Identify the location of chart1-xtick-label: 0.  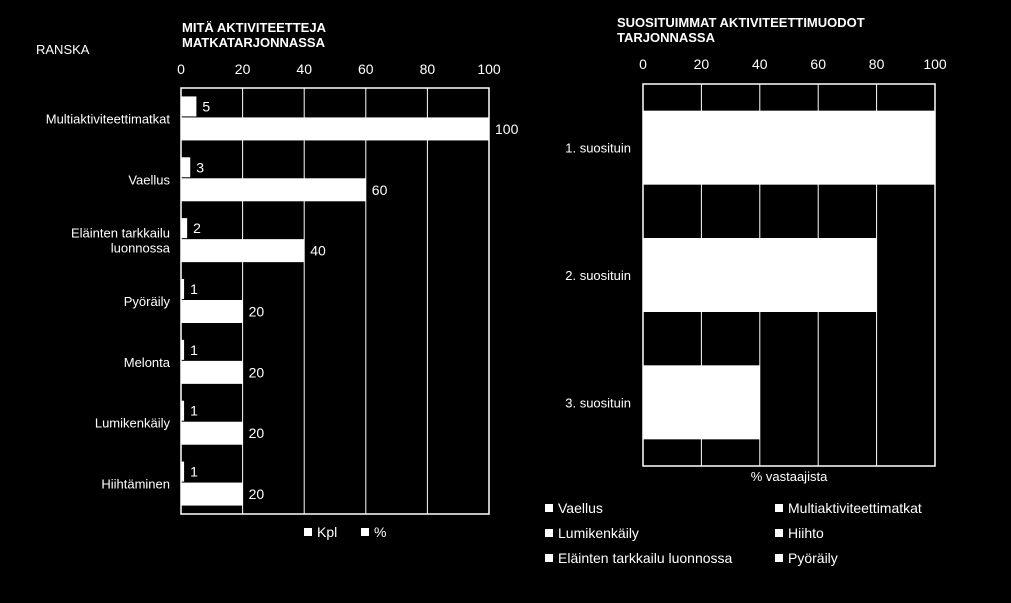
(181, 69).